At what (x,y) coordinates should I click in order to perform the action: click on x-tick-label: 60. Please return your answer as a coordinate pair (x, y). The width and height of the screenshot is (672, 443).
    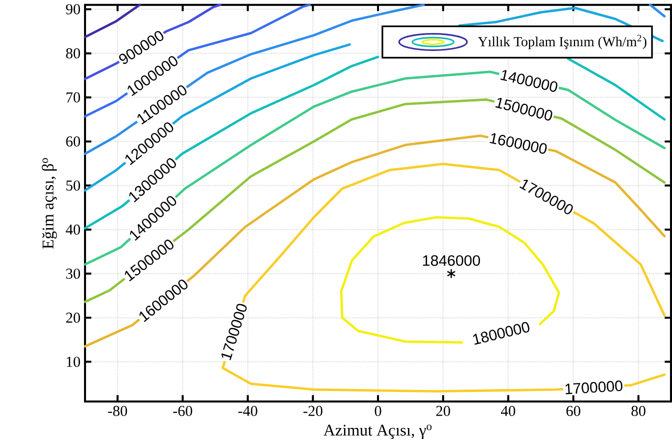
    Looking at the image, I should click on (573, 411).